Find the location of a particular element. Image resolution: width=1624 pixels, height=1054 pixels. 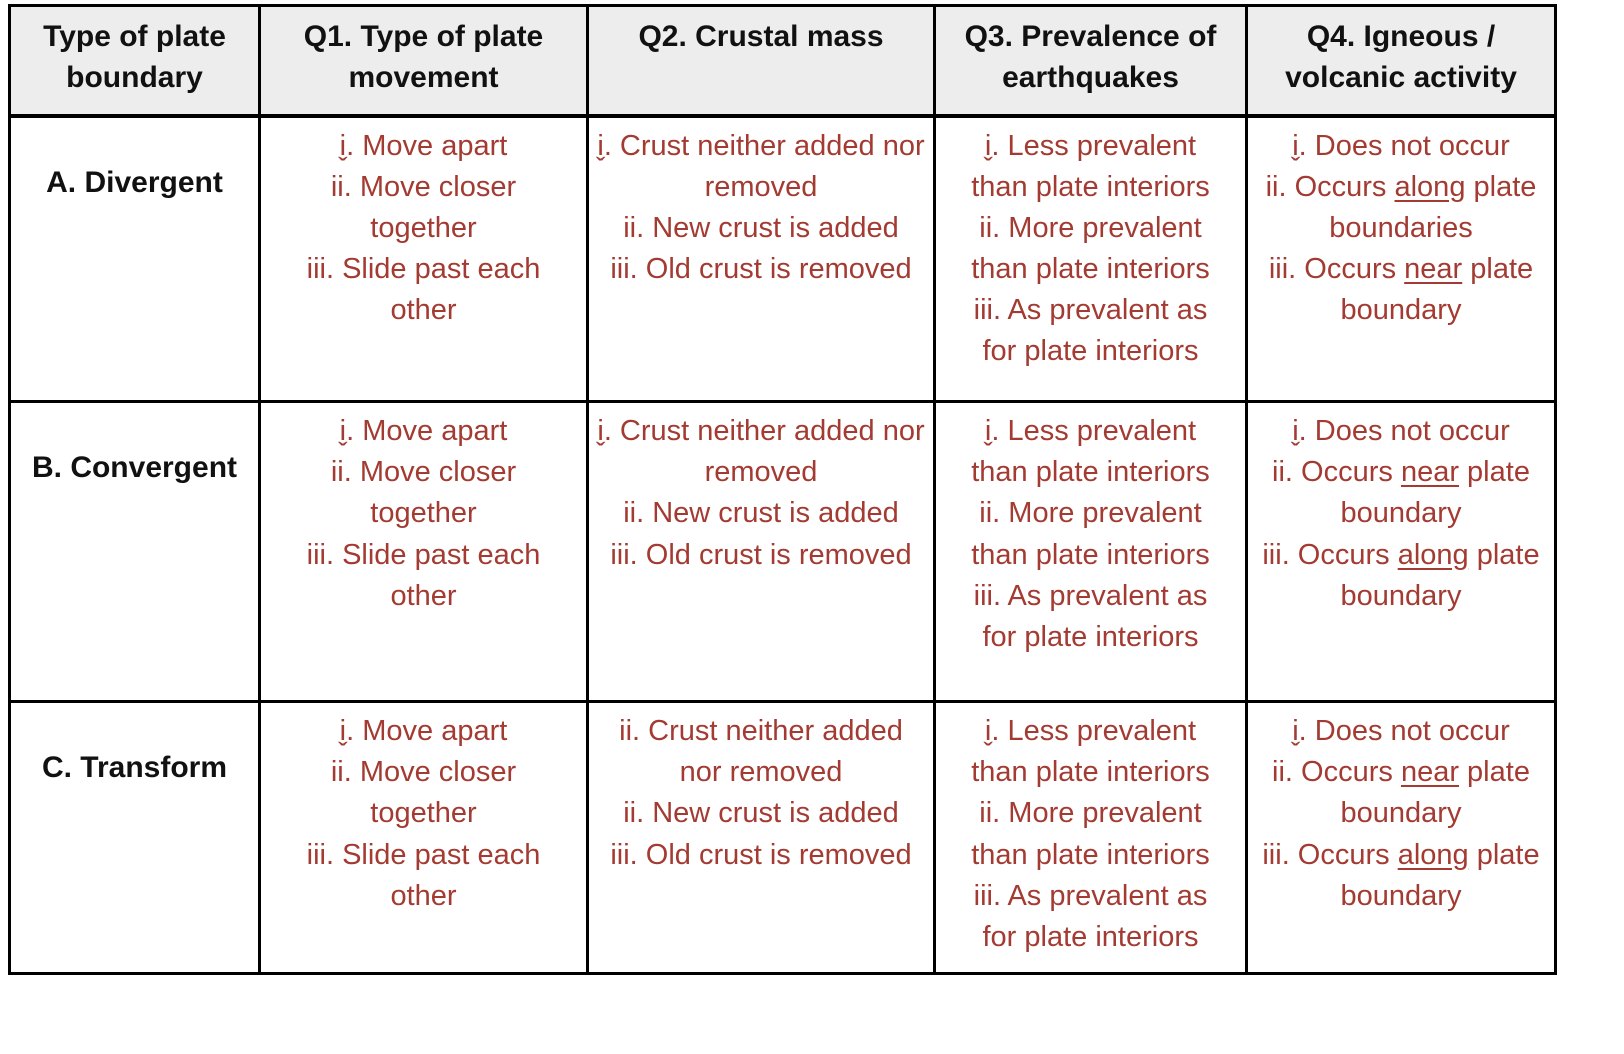

column-header-boundary-type: Type of plate boundary is located at coordinates (134, 61).